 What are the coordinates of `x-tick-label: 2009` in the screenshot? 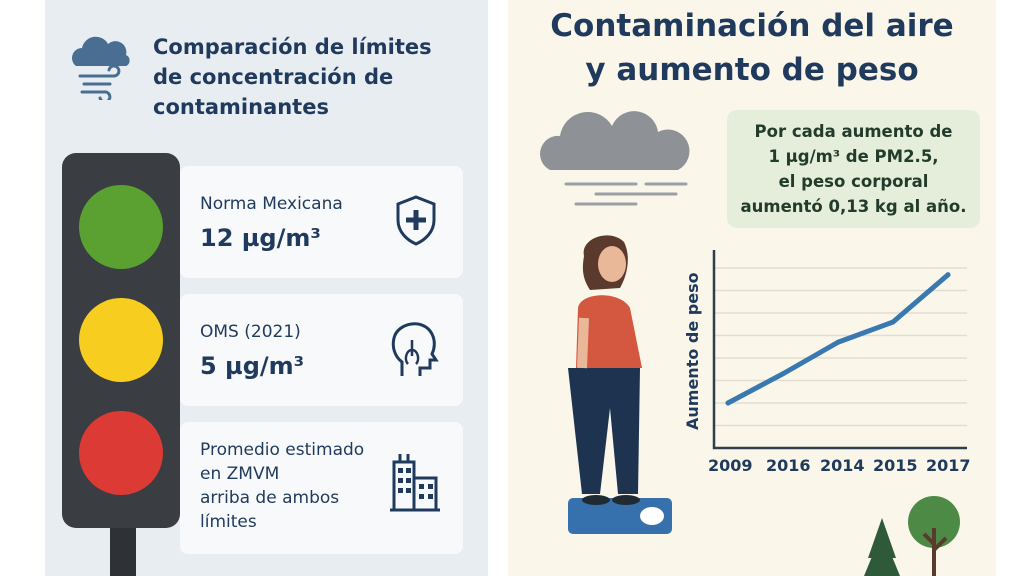 It's located at (730, 465).